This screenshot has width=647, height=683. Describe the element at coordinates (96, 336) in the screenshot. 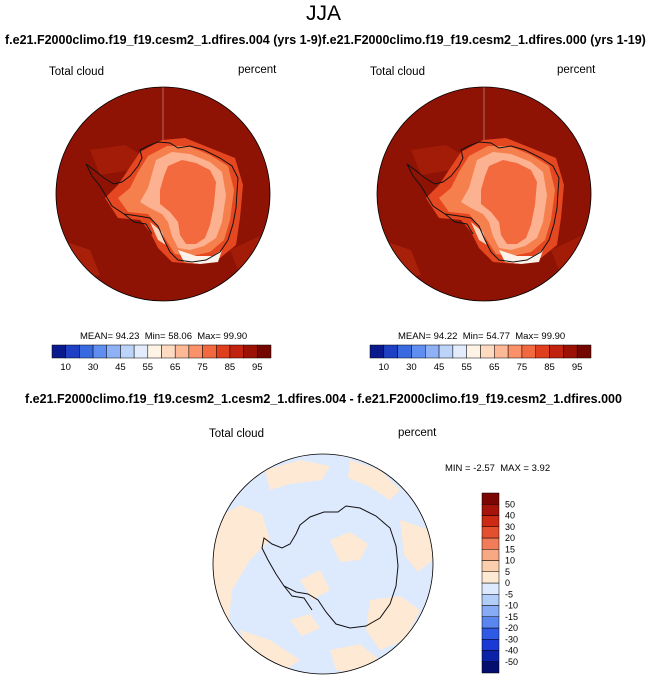

I see `test-mean-label: MEAN=` at that location.